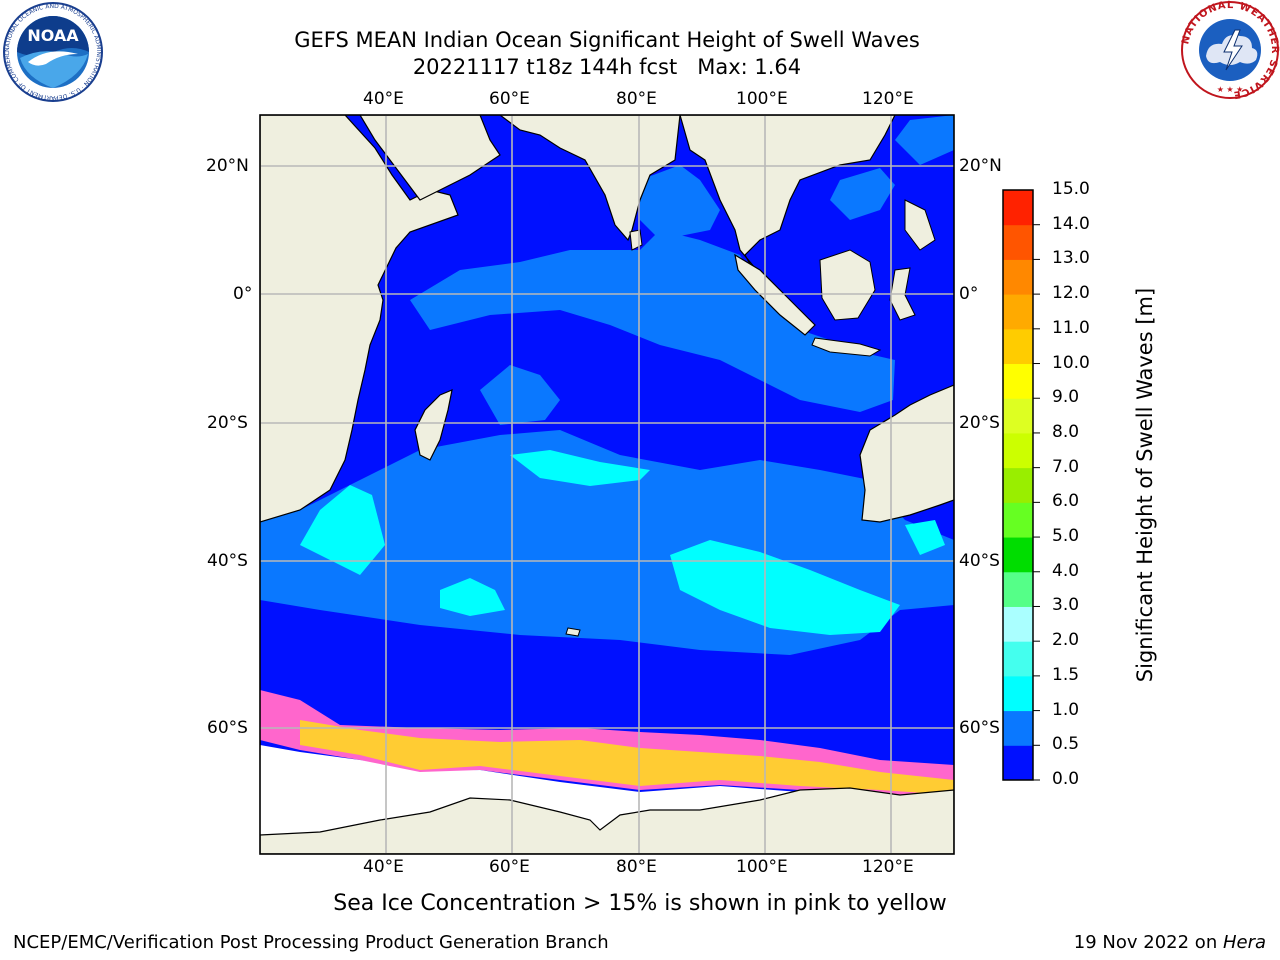  I want to click on lat-label-left: 20°S, so click(227, 423).